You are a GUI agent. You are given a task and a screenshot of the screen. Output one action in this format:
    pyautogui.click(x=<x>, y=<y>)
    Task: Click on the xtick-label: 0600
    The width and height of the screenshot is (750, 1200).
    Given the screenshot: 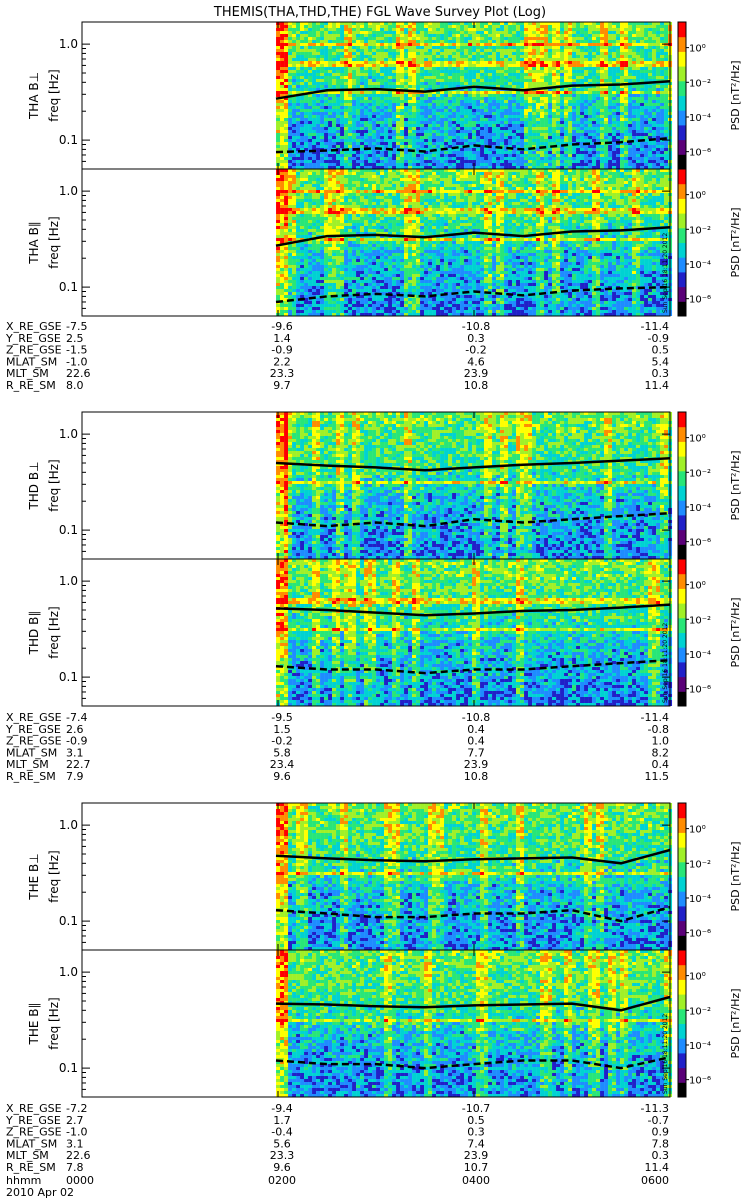 What is the action you would take?
    pyautogui.click(x=655, y=1180)
    